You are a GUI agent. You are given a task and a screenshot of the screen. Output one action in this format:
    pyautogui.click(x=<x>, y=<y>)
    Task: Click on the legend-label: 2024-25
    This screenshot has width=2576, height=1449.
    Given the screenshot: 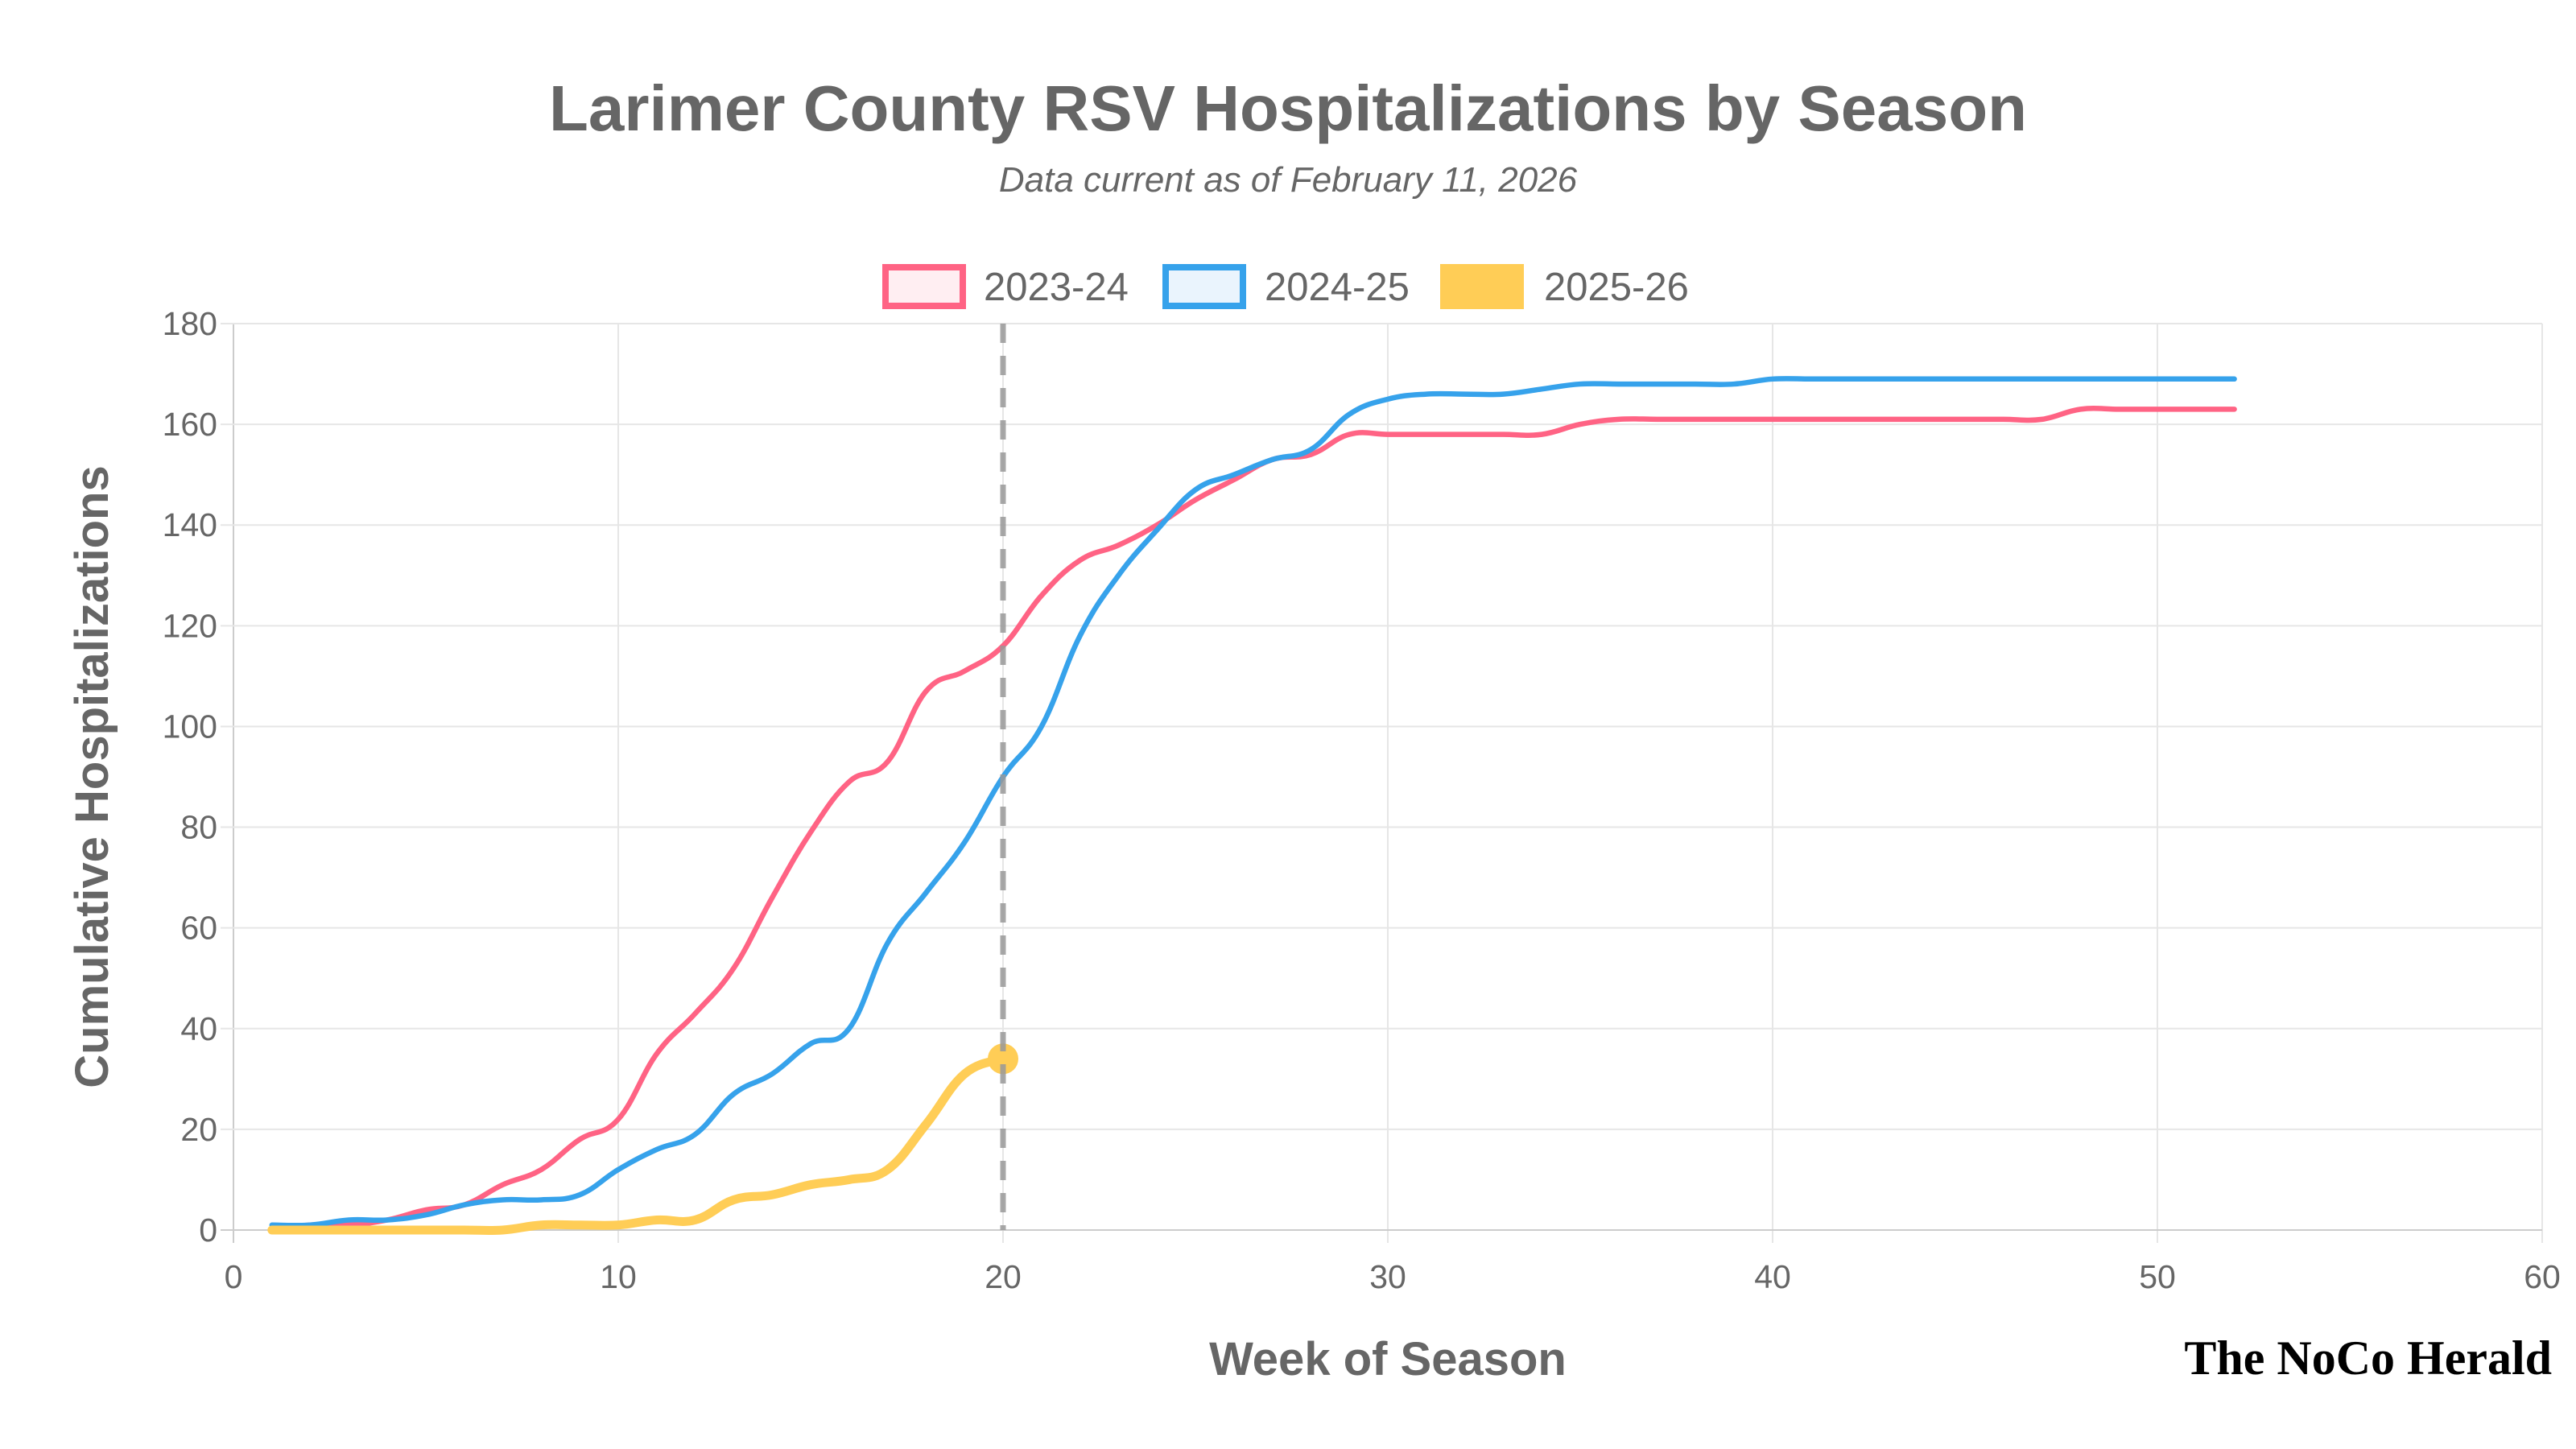 What is the action you would take?
    pyautogui.click(x=1337, y=287)
    